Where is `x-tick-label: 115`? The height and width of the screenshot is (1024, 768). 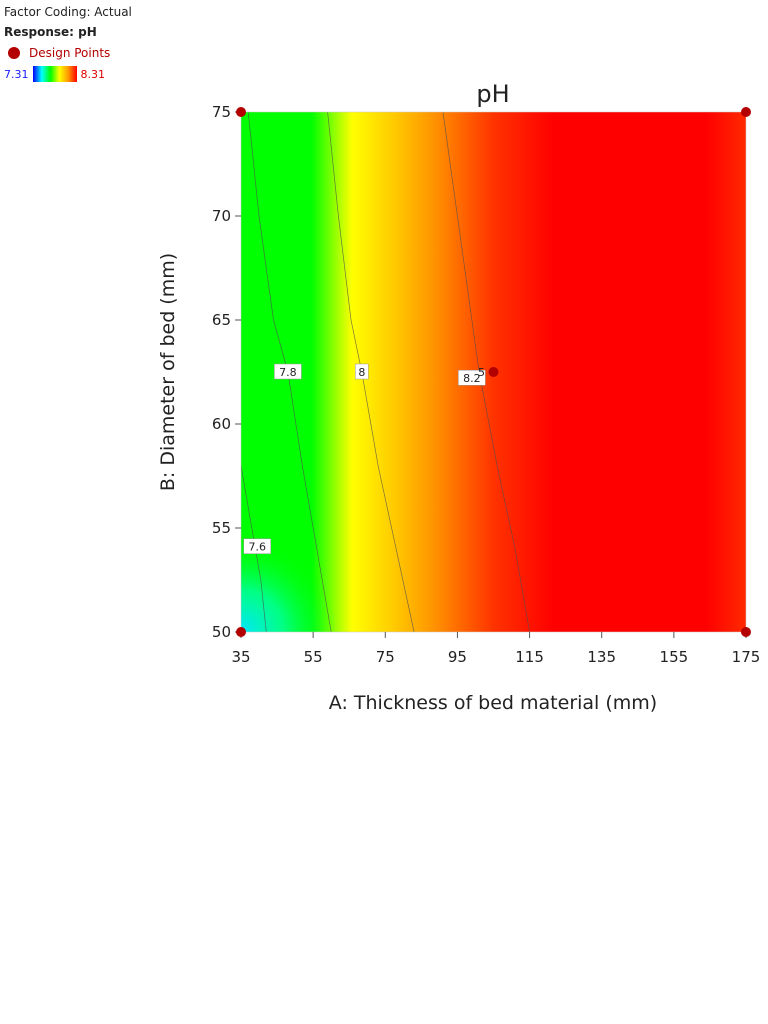 x-tick-label: 115 is located at coordinates (529, 657).